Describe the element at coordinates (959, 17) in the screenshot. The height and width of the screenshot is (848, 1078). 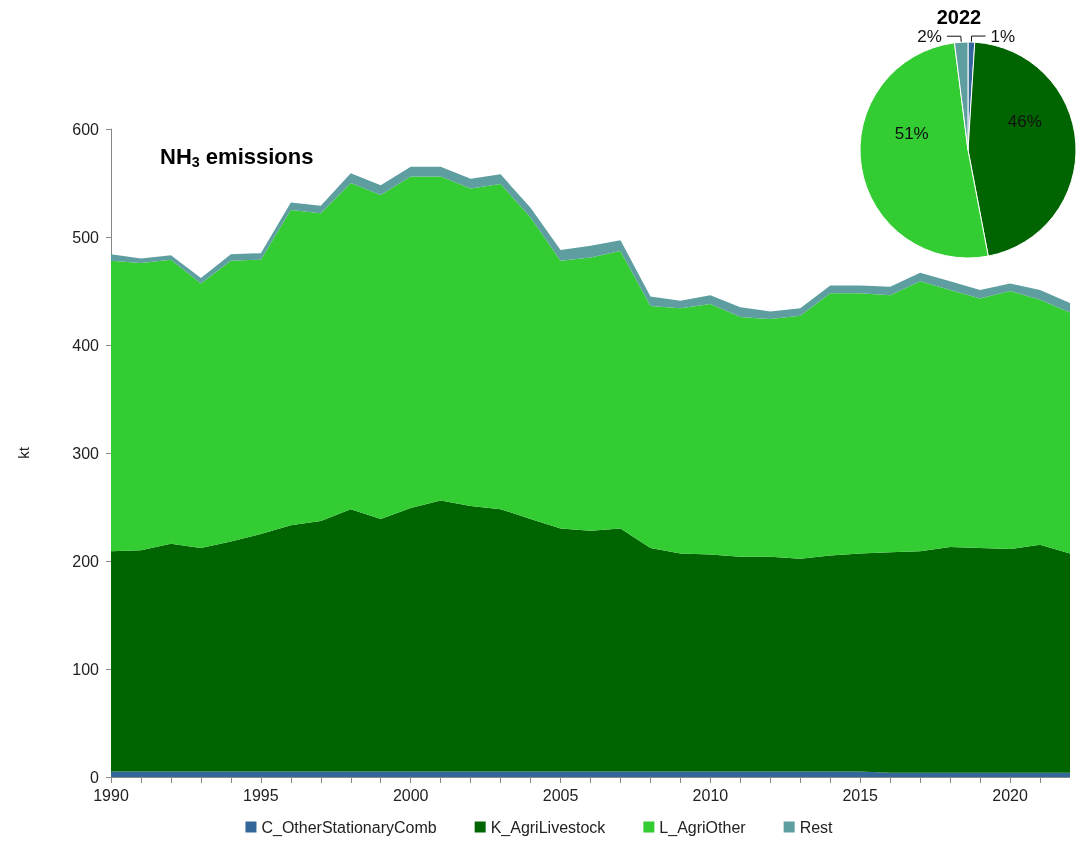
I see `chart-title: 2022` at that location.